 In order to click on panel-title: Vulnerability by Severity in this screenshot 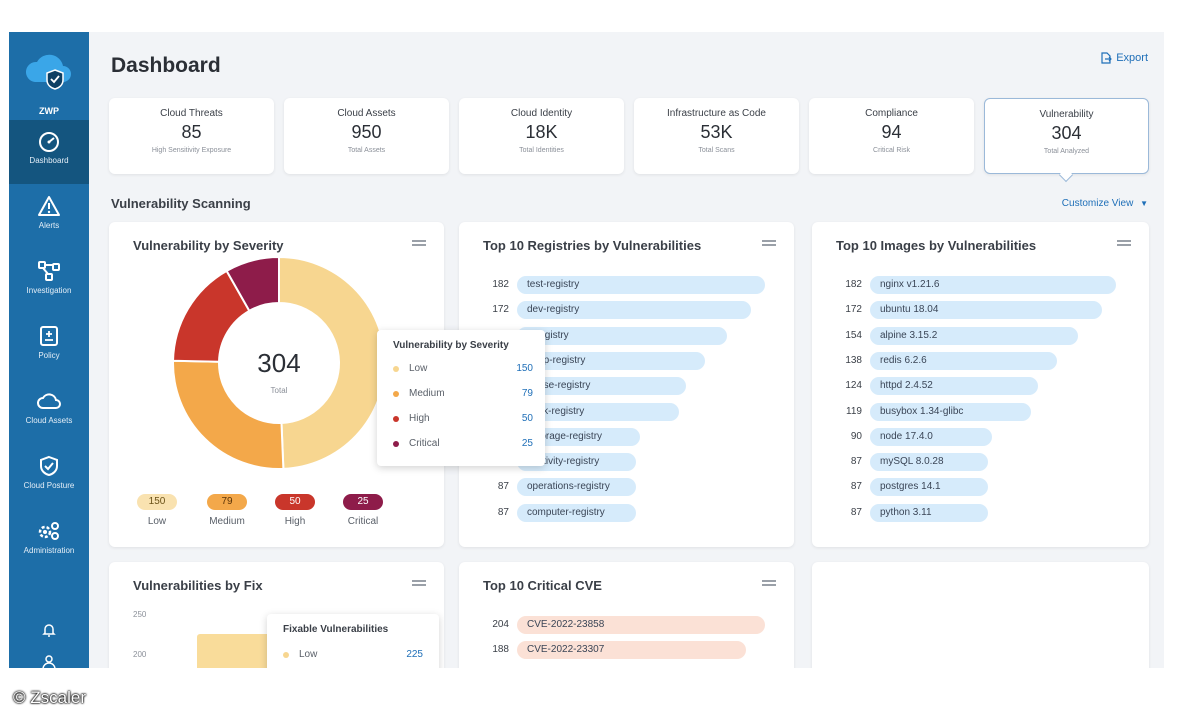, I will do `click(208, 245)`.